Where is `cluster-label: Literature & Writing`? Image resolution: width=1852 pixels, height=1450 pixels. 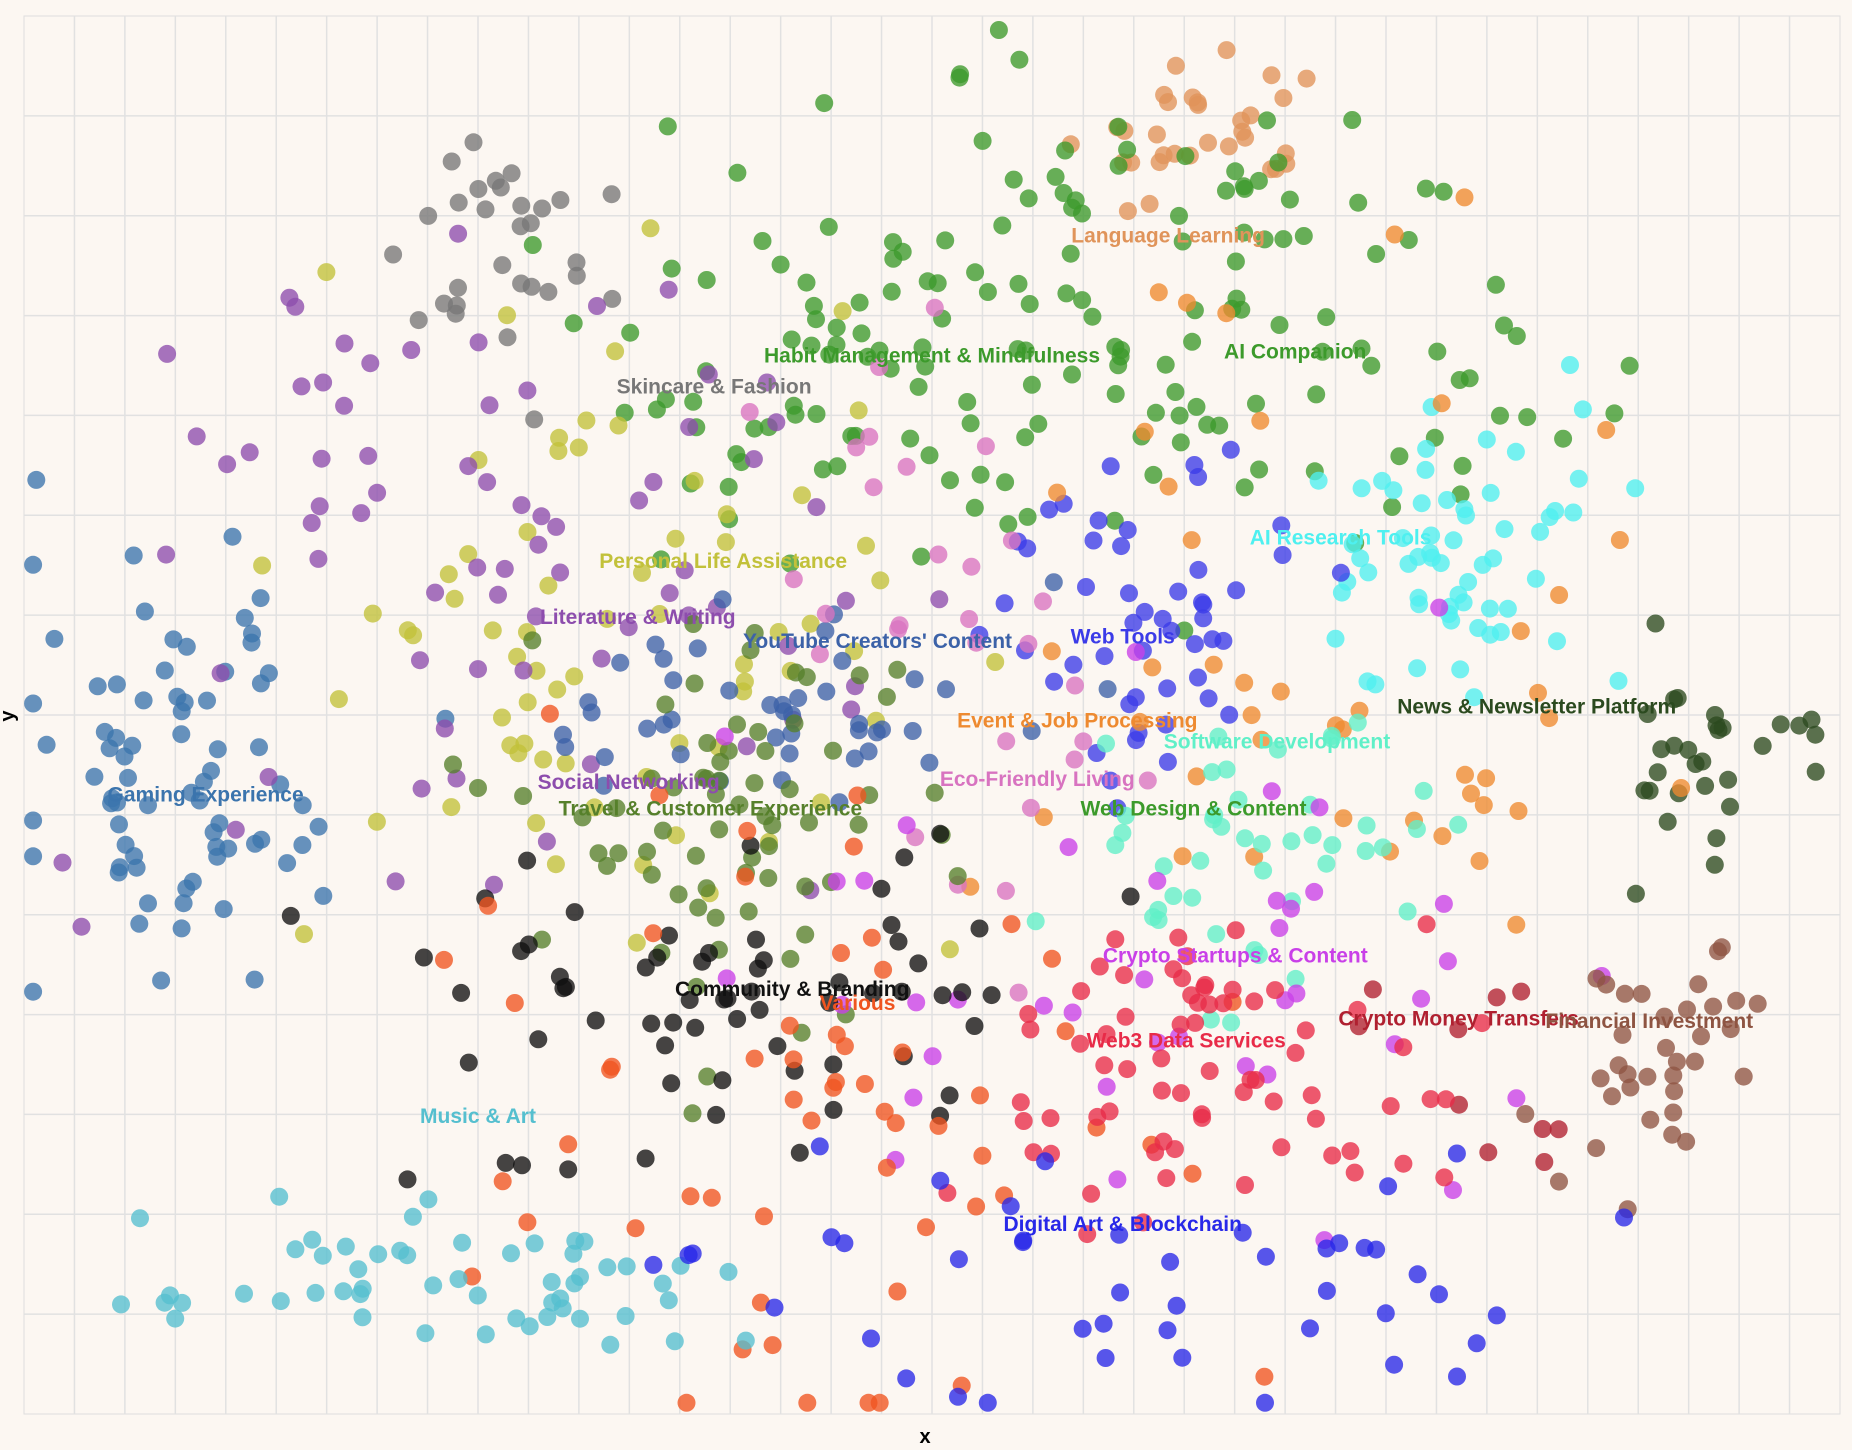
cluster-label: Literature & Writing is located at coordinates (638, 617).